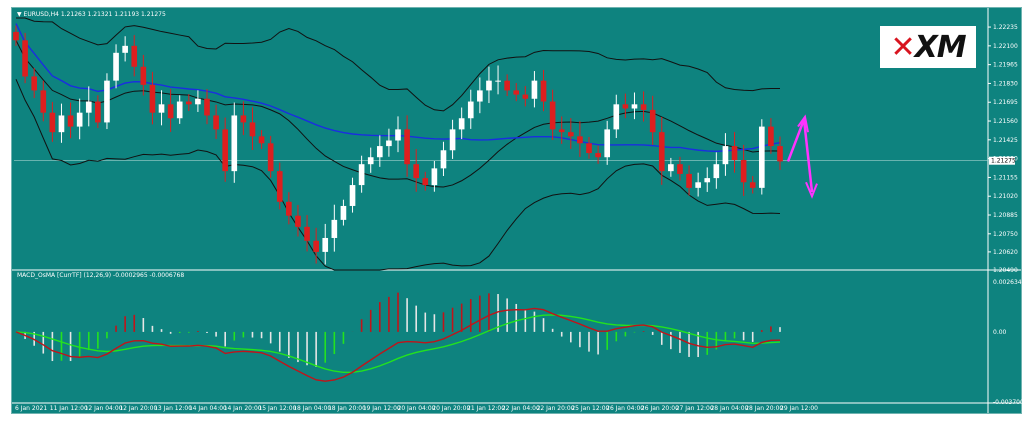 This screenshot has height=429, width=1031. Describe the element at coordinates (277, 408) in the screenshot. I see `time-tick-label: 15 Jan 12:00` at that location.